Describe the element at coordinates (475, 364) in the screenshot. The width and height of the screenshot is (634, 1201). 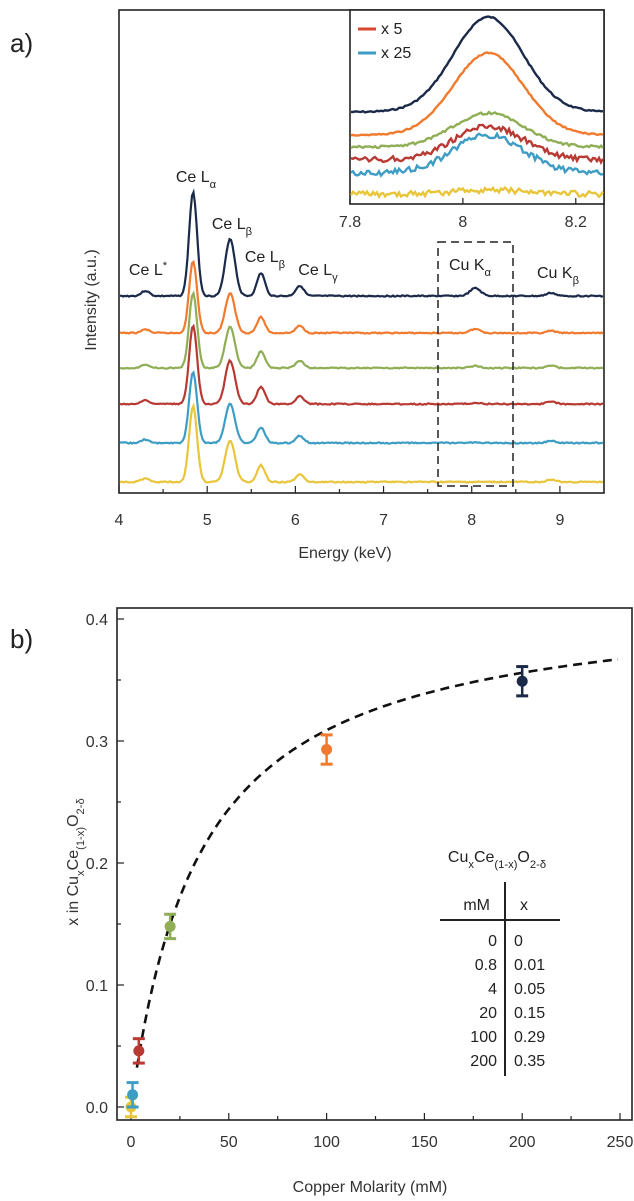
I see `cu-ka-region-box` at that location.